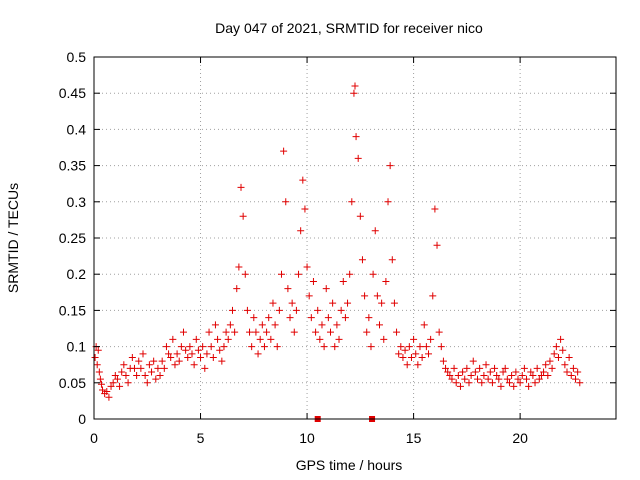  Describe the element at coordinates (77, 347) in the screenshot. I see `y-tick-label: 0.1` at that location.